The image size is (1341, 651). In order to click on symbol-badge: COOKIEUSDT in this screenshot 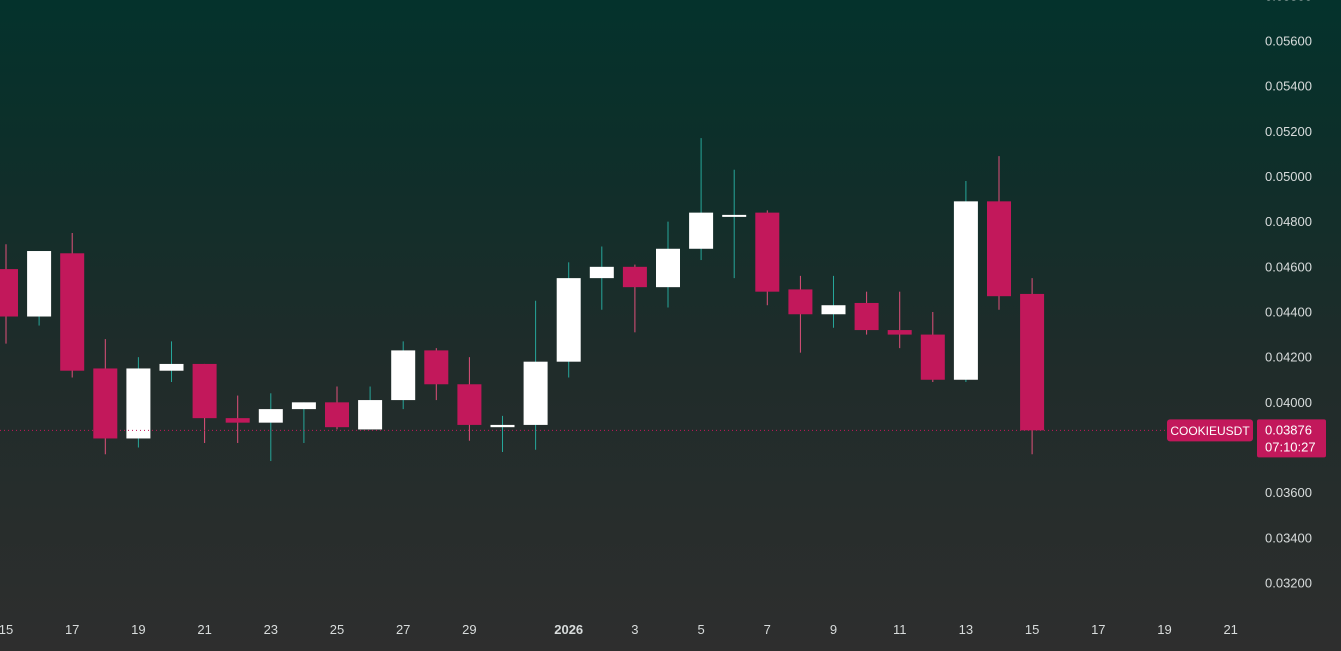, I will do `click(1210, 430)`.